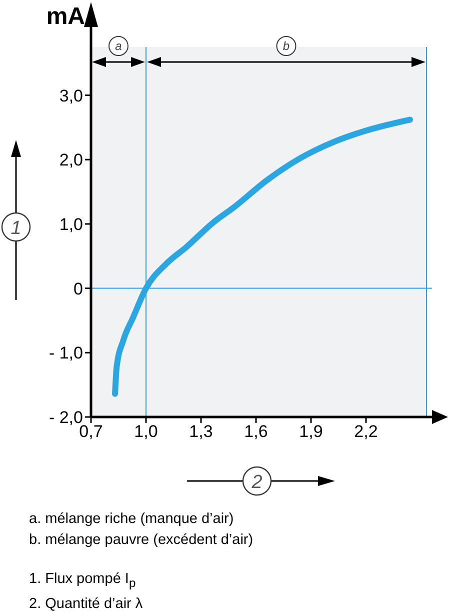 Image resolution: width=450 pixels, height=616 pixels. What do you see at coordinates (65, 353) in the screenshot?
I see `y-tick-label: - 1,0` at bounding box center [65, 353].